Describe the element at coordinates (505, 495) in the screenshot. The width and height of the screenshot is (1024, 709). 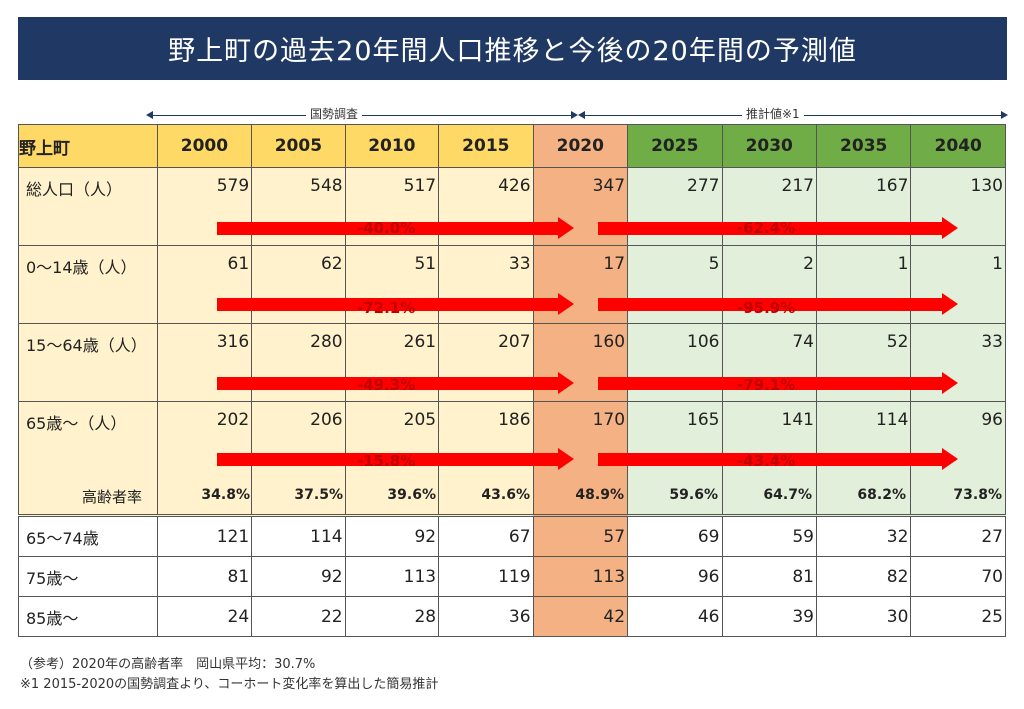
I see `elderly-rate-value: 43.6%` at that location.